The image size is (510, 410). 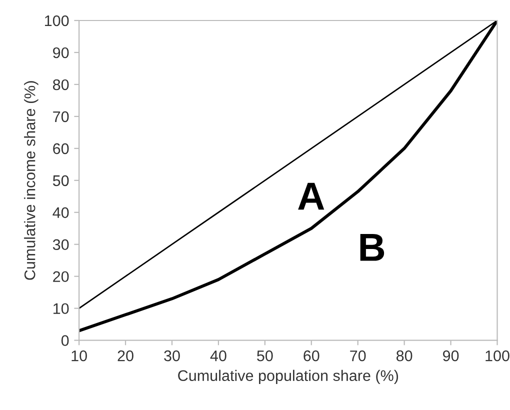 What do you see at coordinates (61, 308) in the screenshot?
I see `y-tick-label: 10` at bounding box center [61, 308].